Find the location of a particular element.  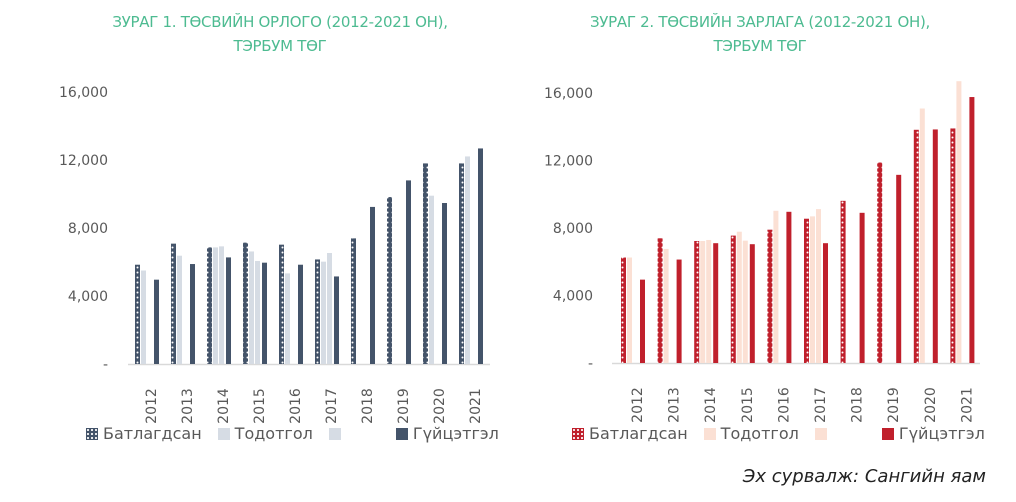

x-tick-label: 2015 is located at coordinates (748, 405).